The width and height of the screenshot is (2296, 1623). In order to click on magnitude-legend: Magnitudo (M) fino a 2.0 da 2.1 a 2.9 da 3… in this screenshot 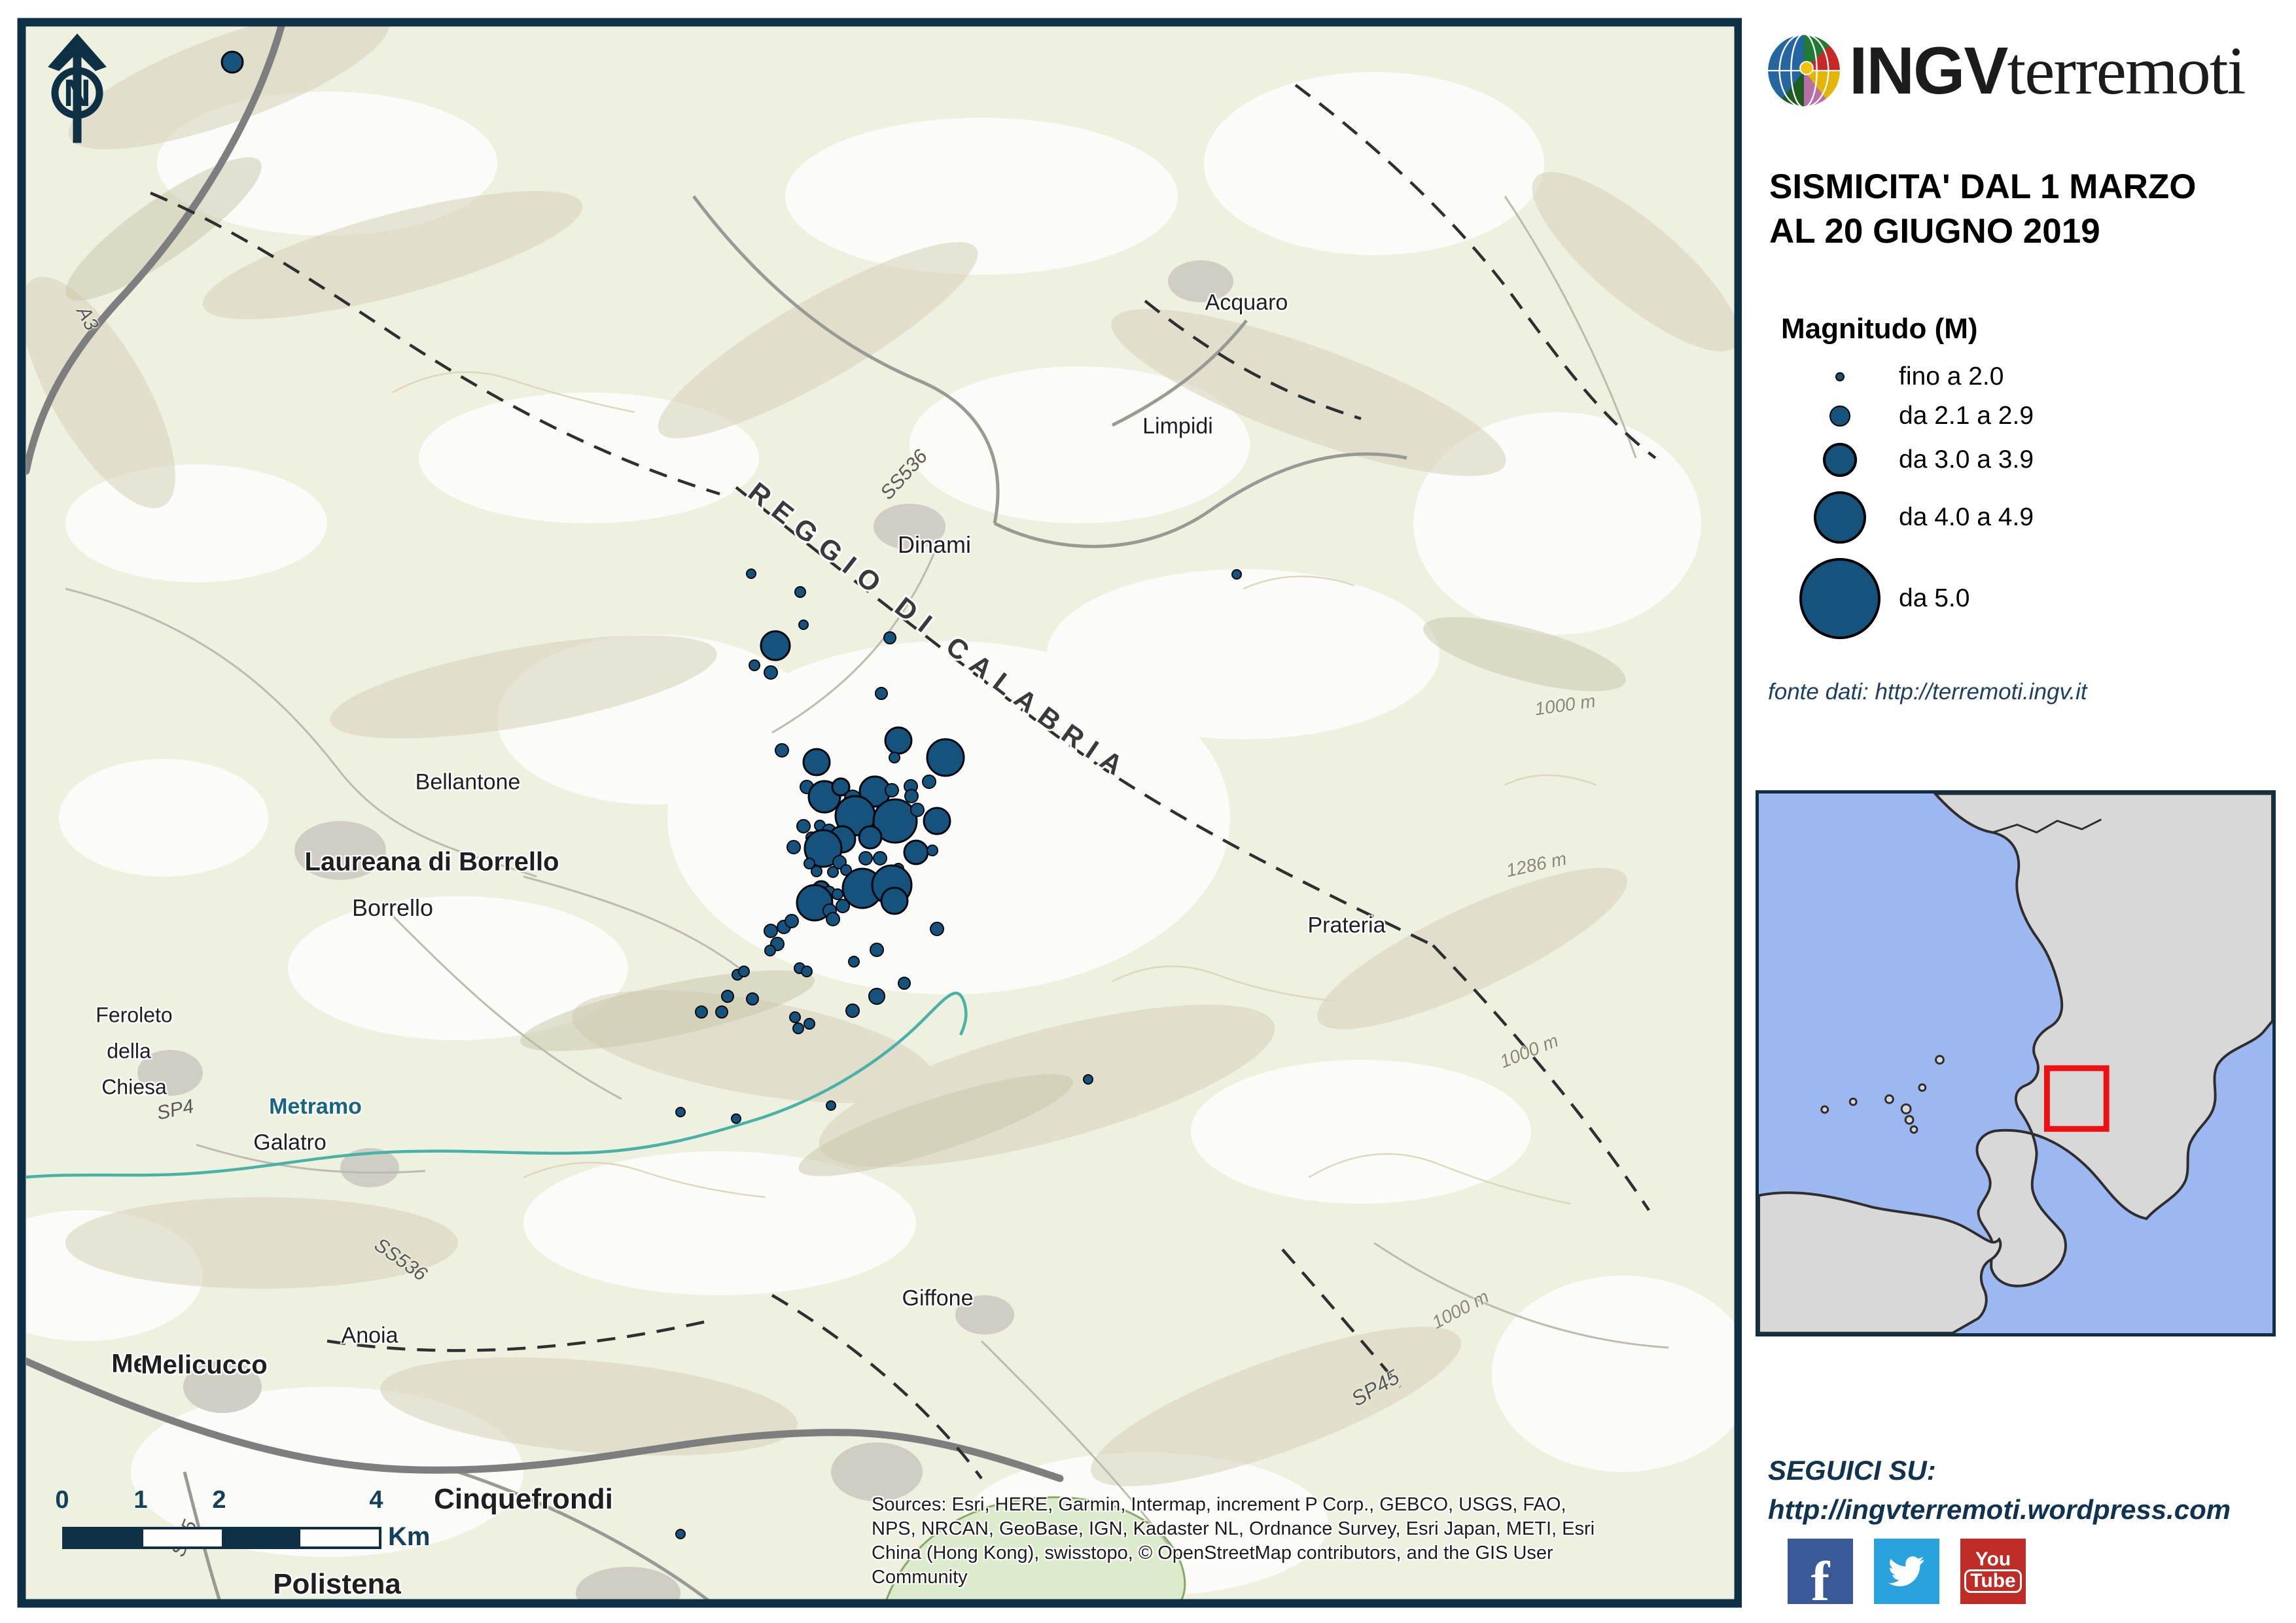, I will do `click(1907, 480)`.